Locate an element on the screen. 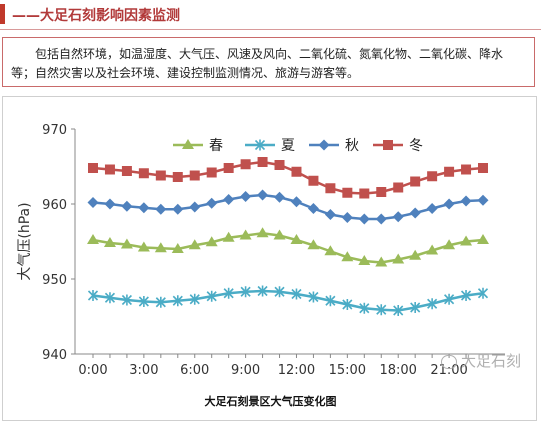 The height and width of the screenshot is (425, 541). legend-label-1: 夏 is located at coordinates (288, 146).